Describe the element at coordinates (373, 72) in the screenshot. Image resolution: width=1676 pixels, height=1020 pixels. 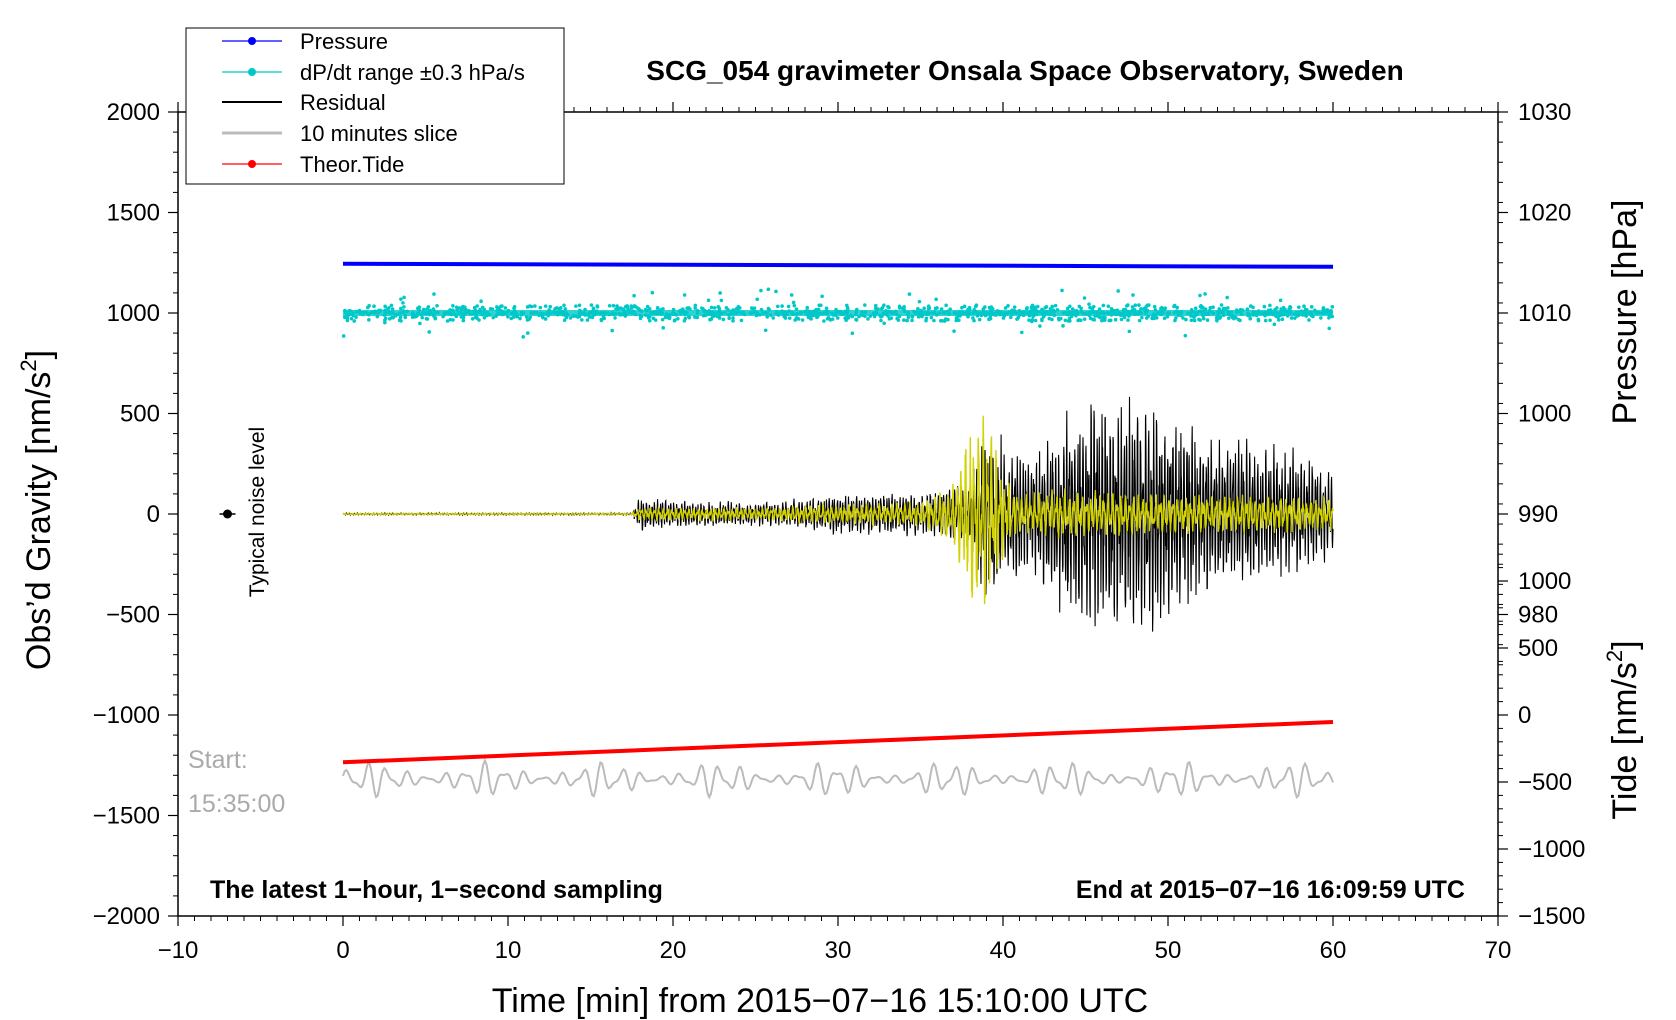
I see `legend-item-dpdt: dP/dt range ±0.3 hPa/s` at that location.